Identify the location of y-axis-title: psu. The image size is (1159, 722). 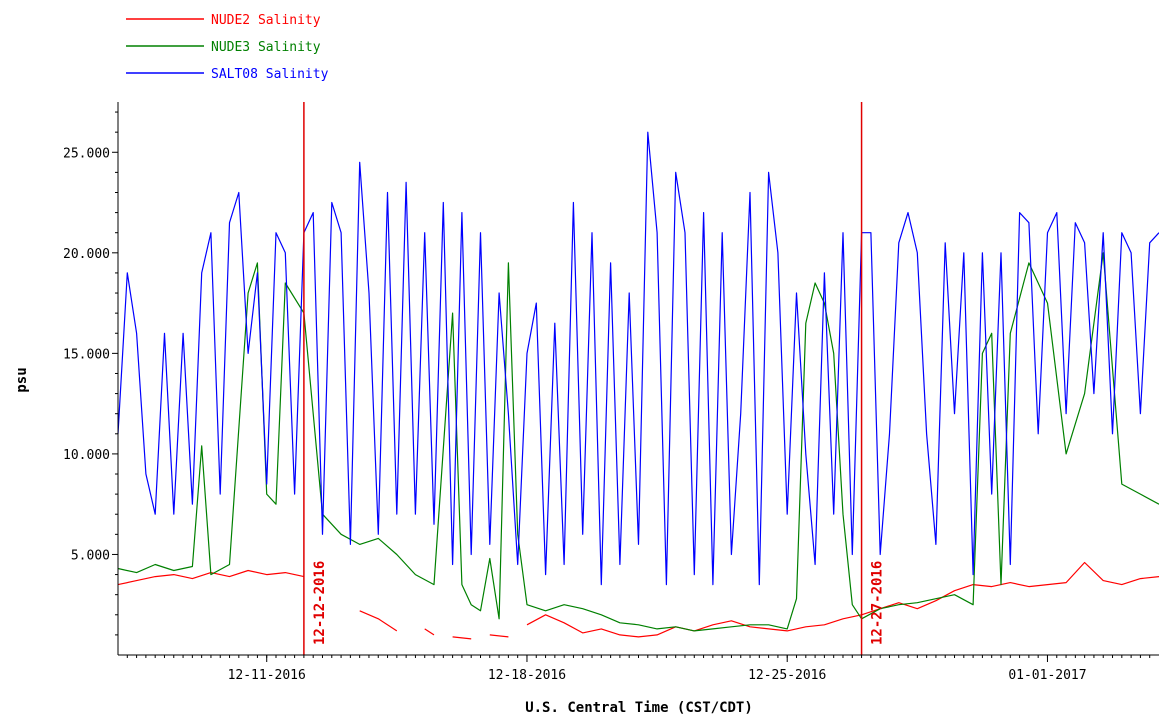
(22, 379).